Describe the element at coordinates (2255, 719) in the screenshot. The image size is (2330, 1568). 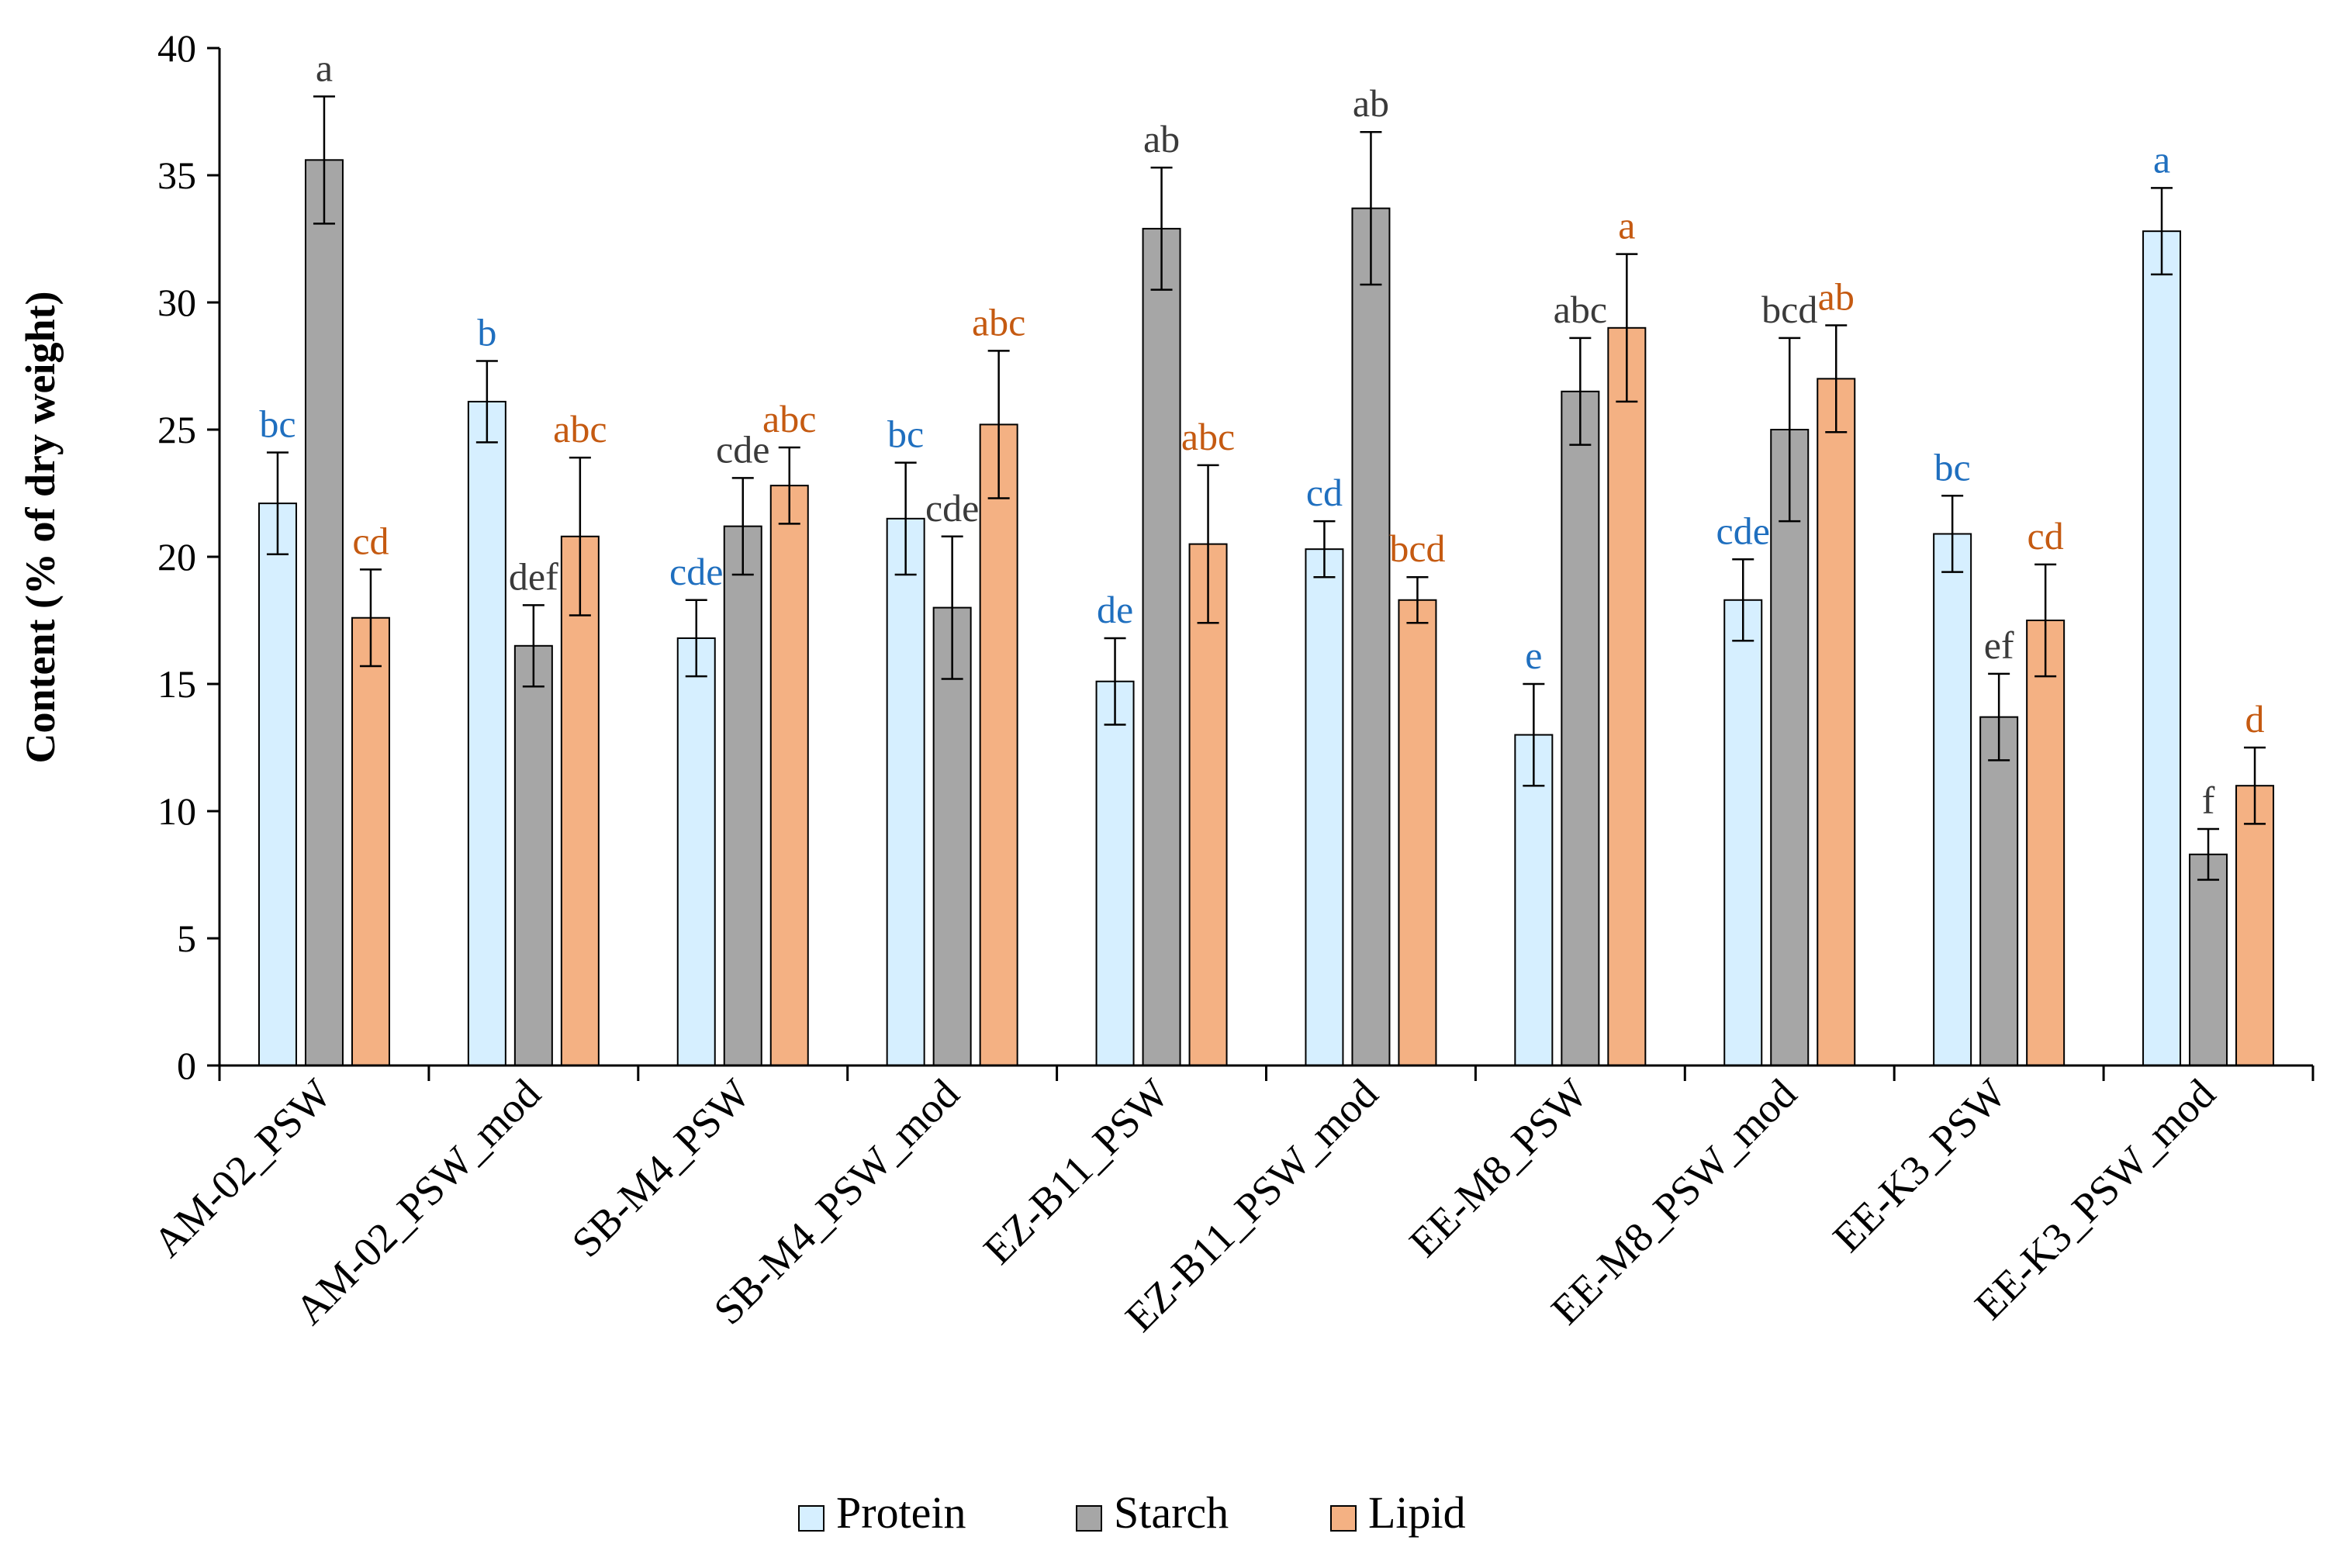
I see `significance-letter: d` at that location.